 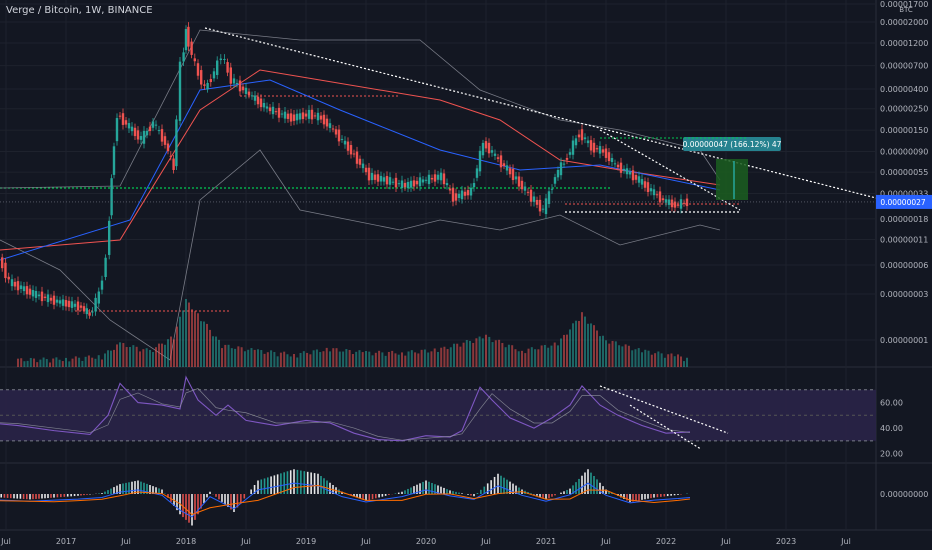 What do you see at coordinates (485, 541) in the screenshot?
I see `time-tick-label: Jul` at bounding box center [485, 541].